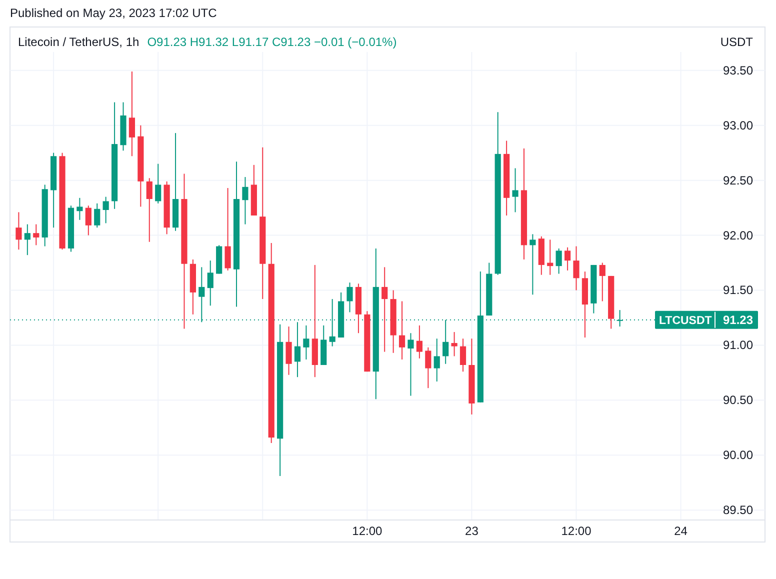  What do you see at coordinates (738, 235) in the screenshot?
I see `y-tick-label: 92.00` at bounding box center [738, 235].